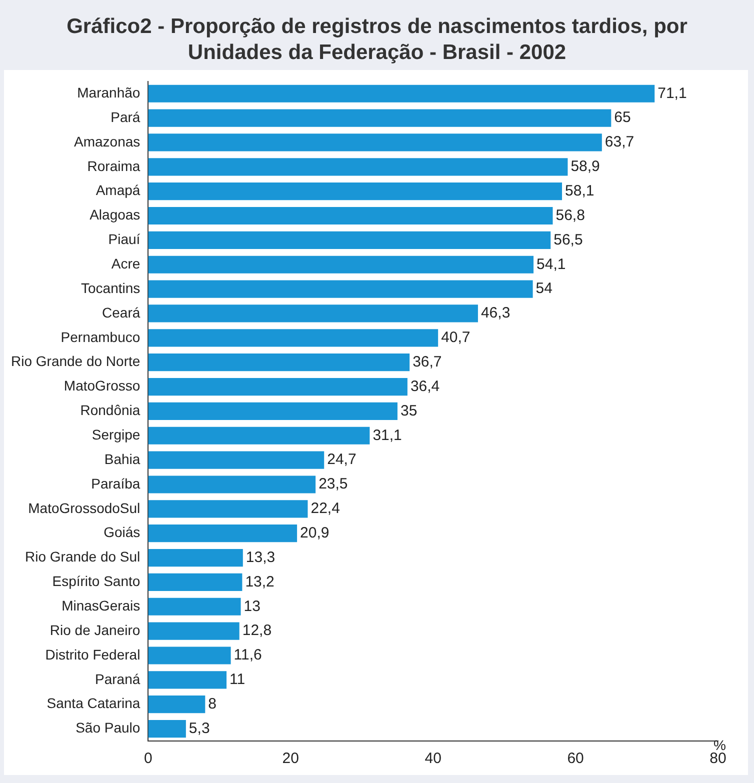  Describe the element at coordinates (259, 581) in the screenshot. I see `data-label: 13,2` at that location.